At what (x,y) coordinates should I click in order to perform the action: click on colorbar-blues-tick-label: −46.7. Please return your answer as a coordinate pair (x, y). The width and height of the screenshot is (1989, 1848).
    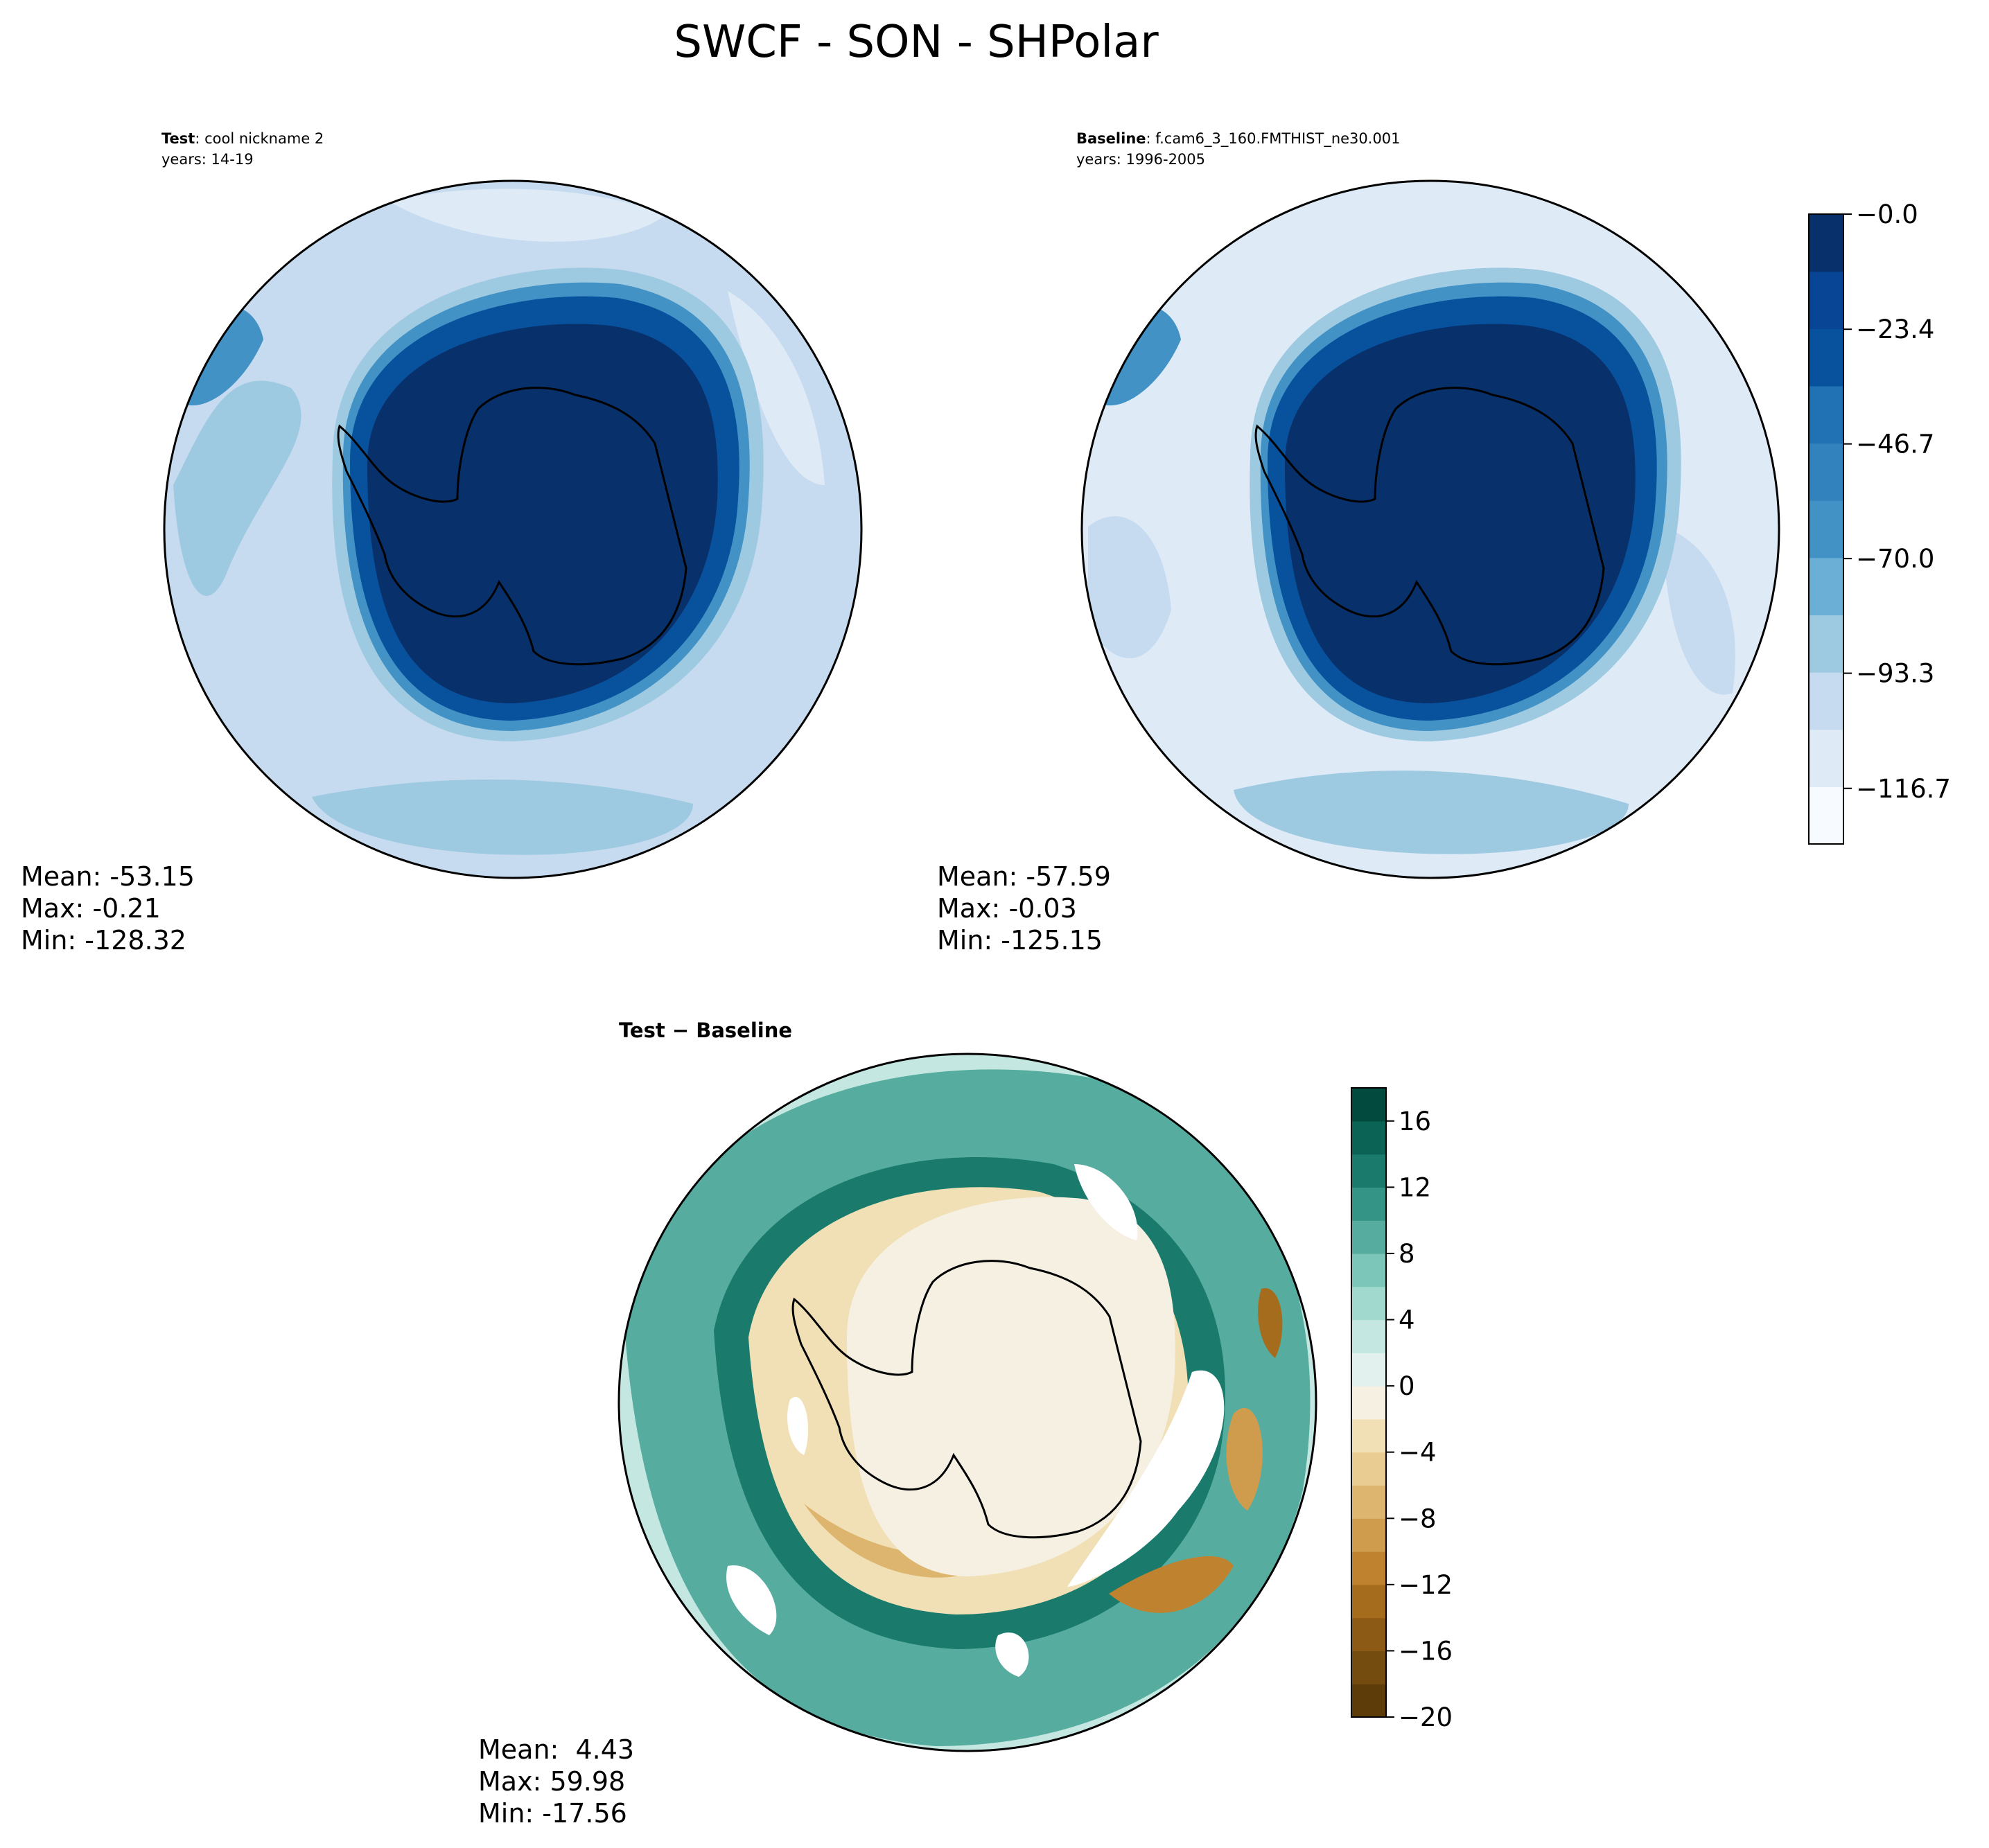
    Looking at the image, I should click on (1895, 444).